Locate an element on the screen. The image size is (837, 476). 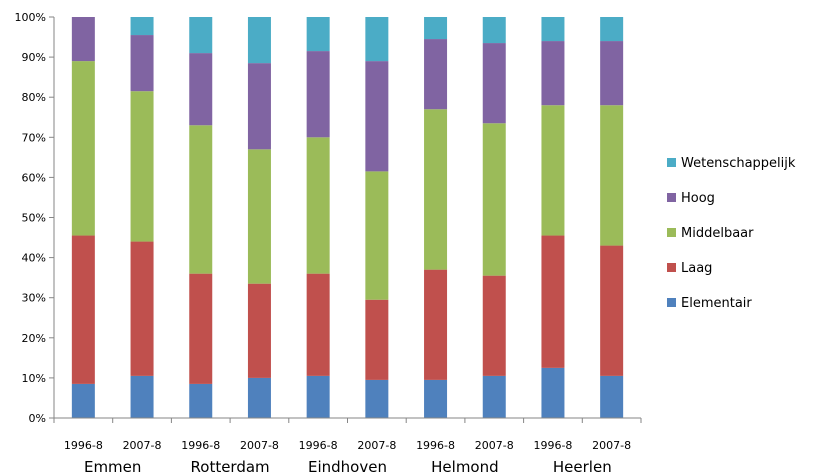
legend-item-wetenschappelijk: Wetenschappelijk is located at coordinates (731, 163).